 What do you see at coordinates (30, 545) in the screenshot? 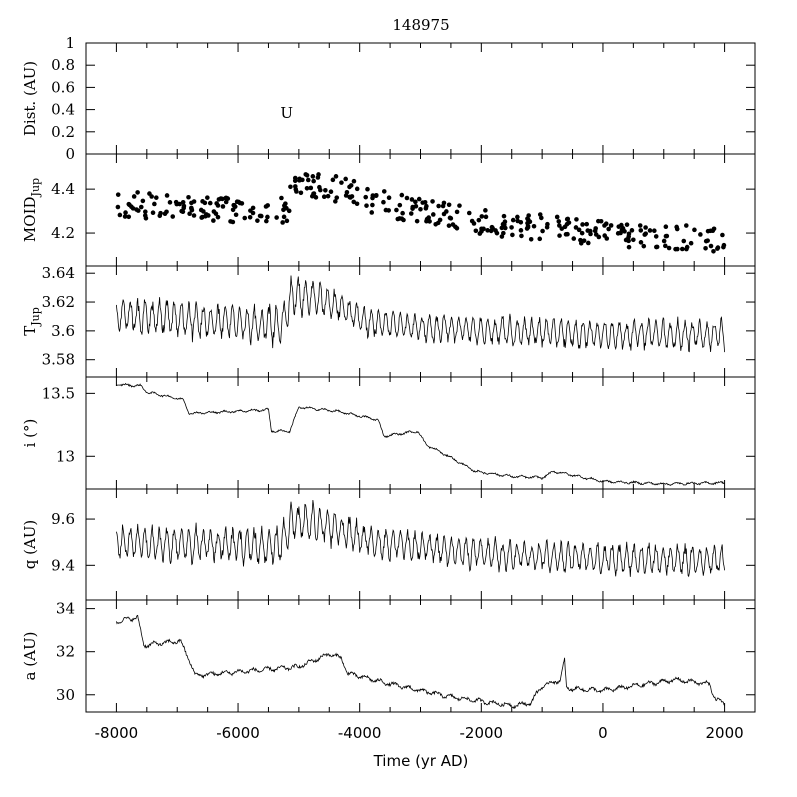
I see `y-axis-label-text-q: q (AU)` at bounding box center [30, 545].